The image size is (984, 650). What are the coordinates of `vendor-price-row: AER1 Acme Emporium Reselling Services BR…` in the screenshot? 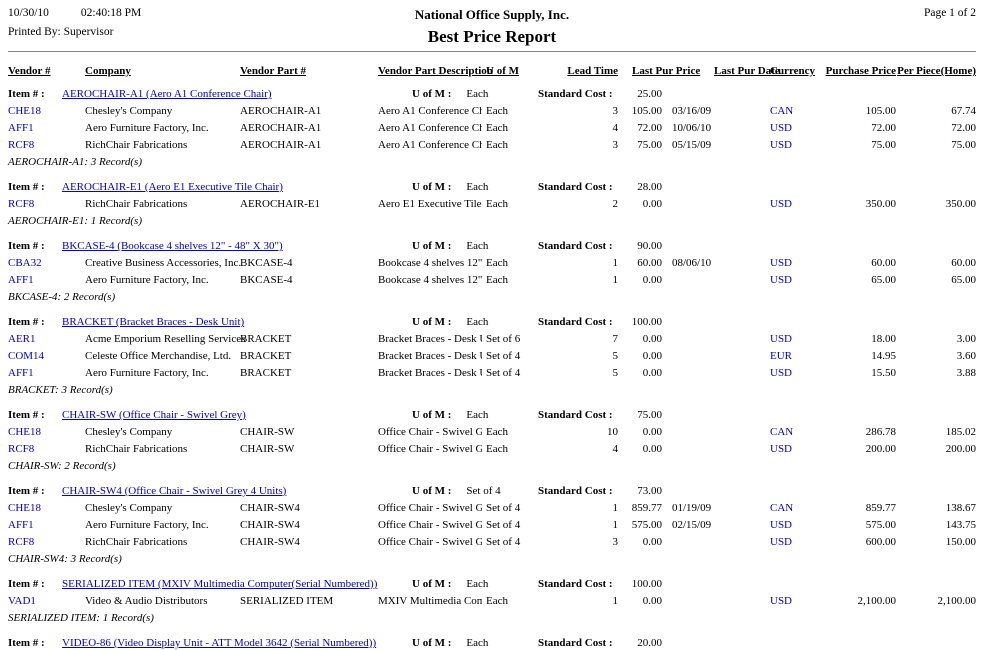 It's located at (492, 339).